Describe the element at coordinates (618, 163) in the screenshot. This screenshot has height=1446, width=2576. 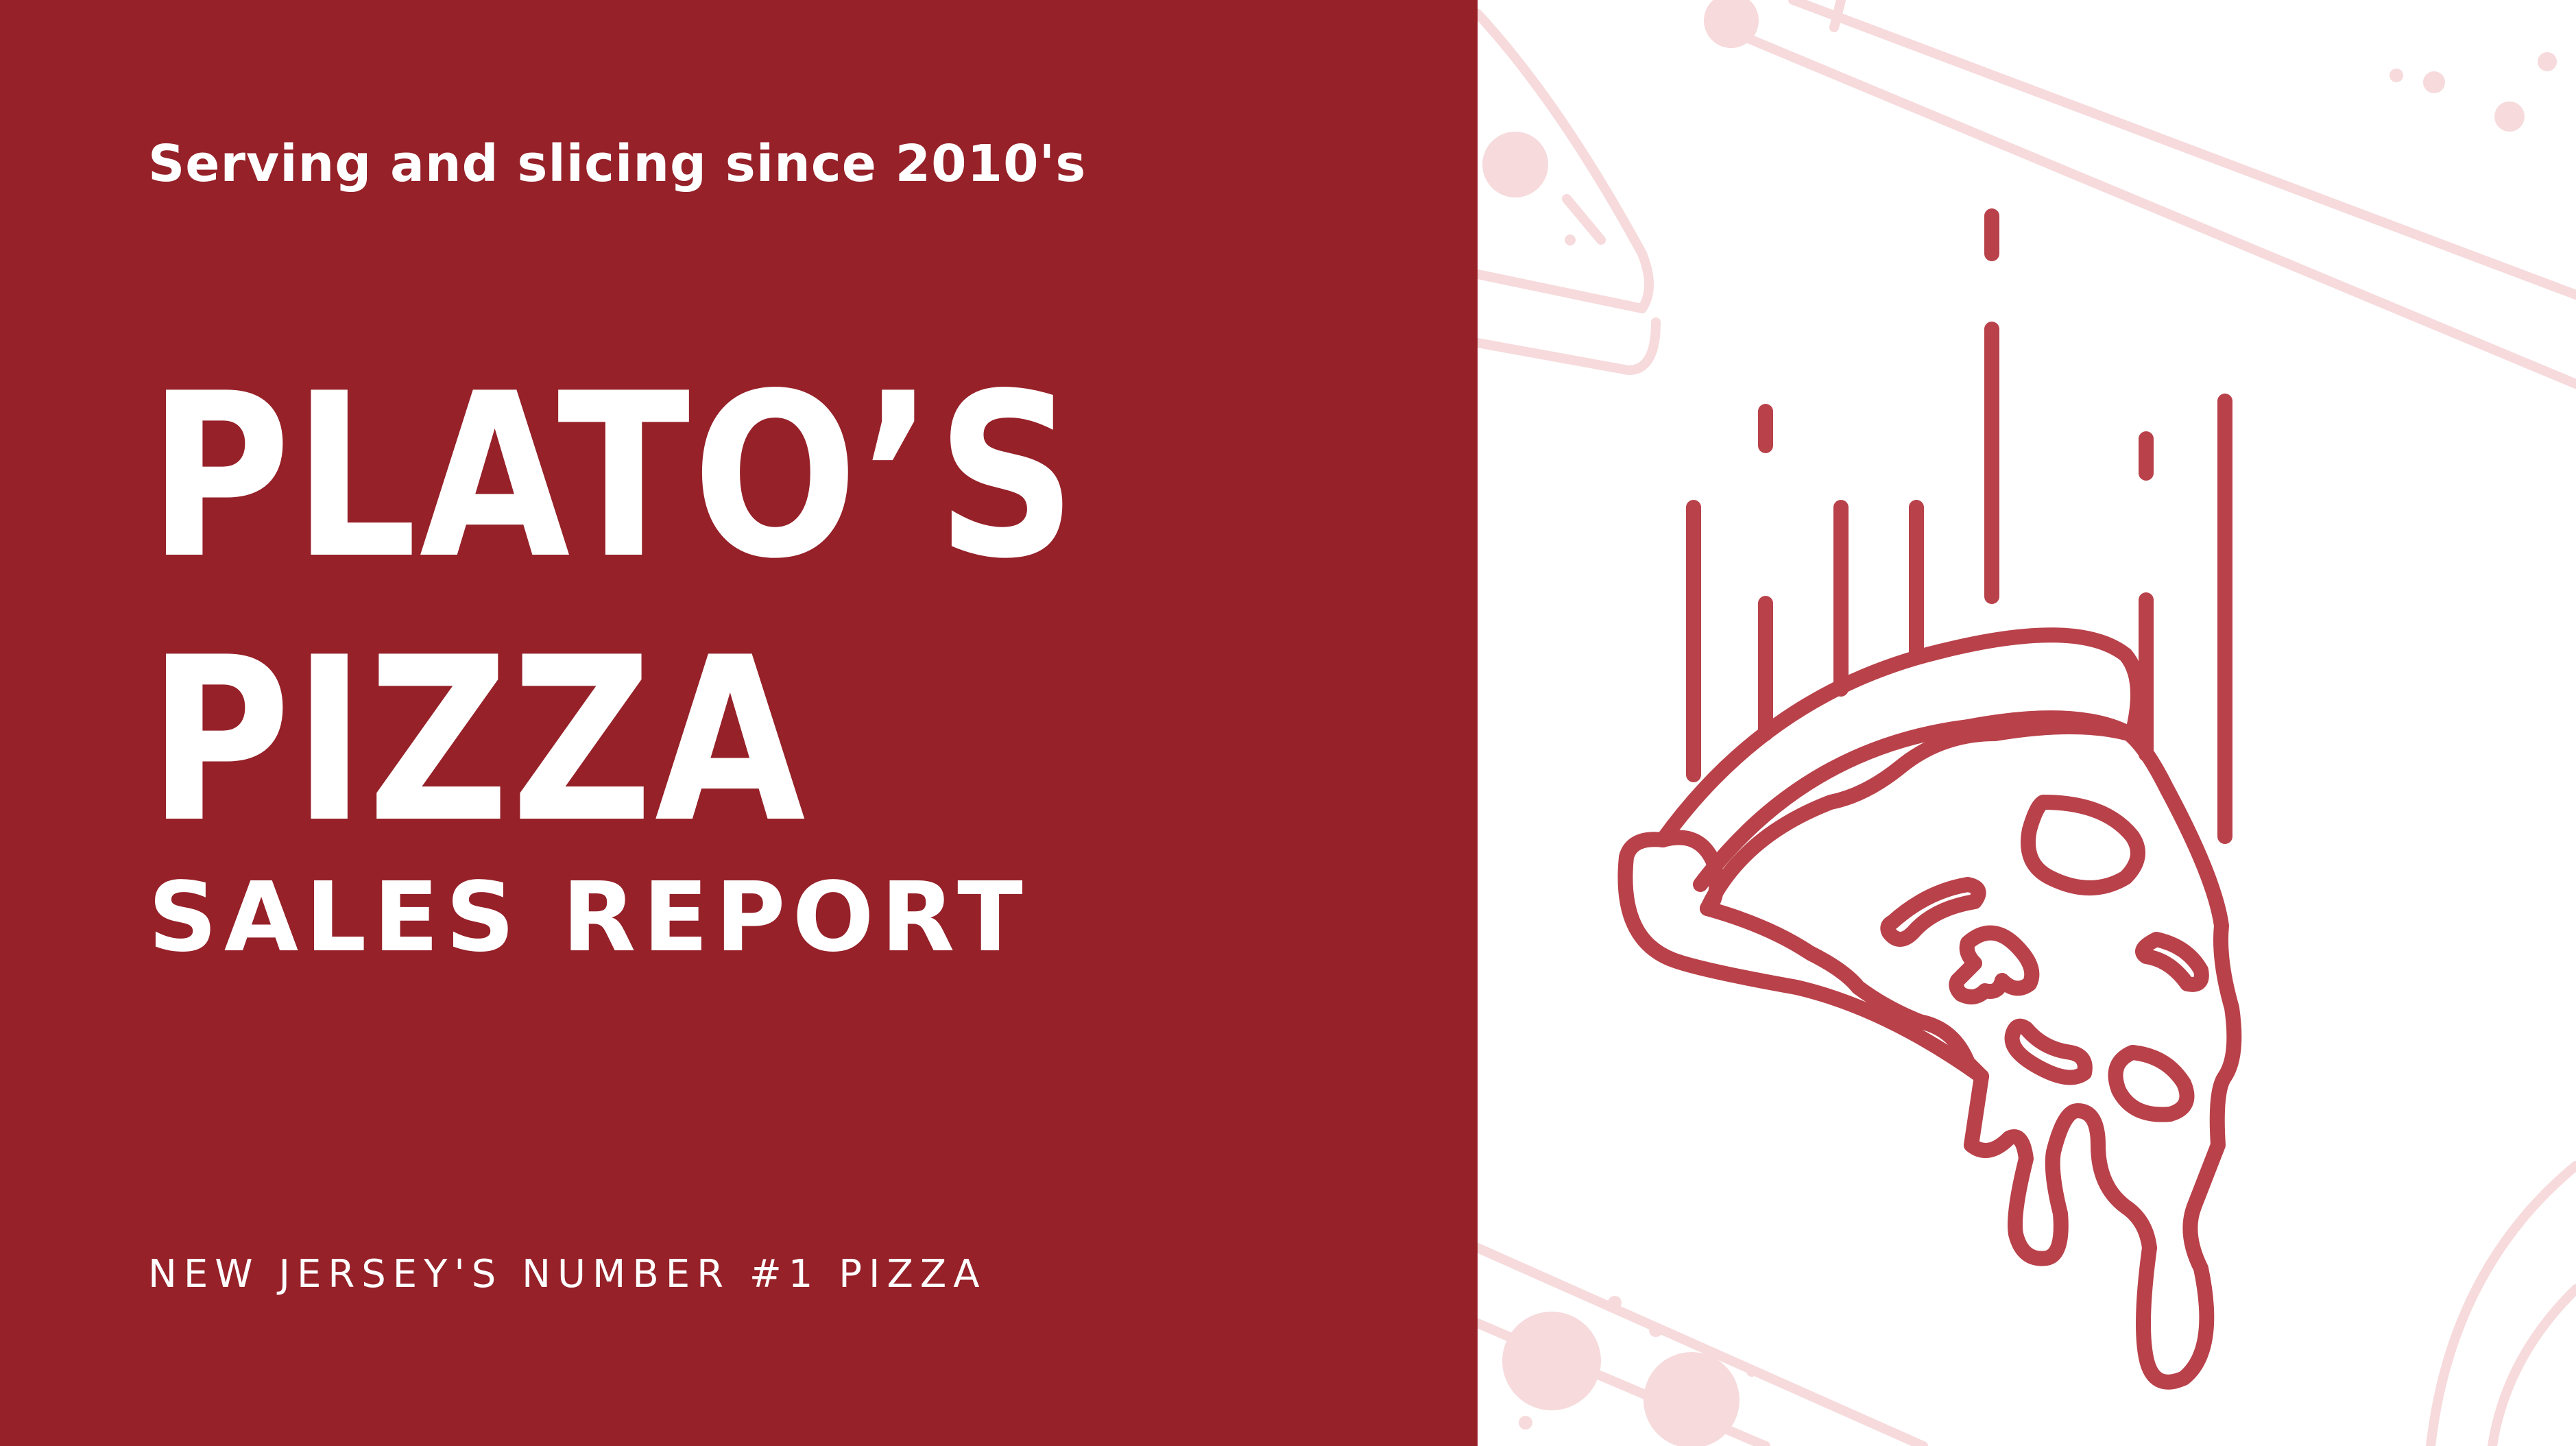
I see `tagline: Serving and slicing since 2010's` at that location.